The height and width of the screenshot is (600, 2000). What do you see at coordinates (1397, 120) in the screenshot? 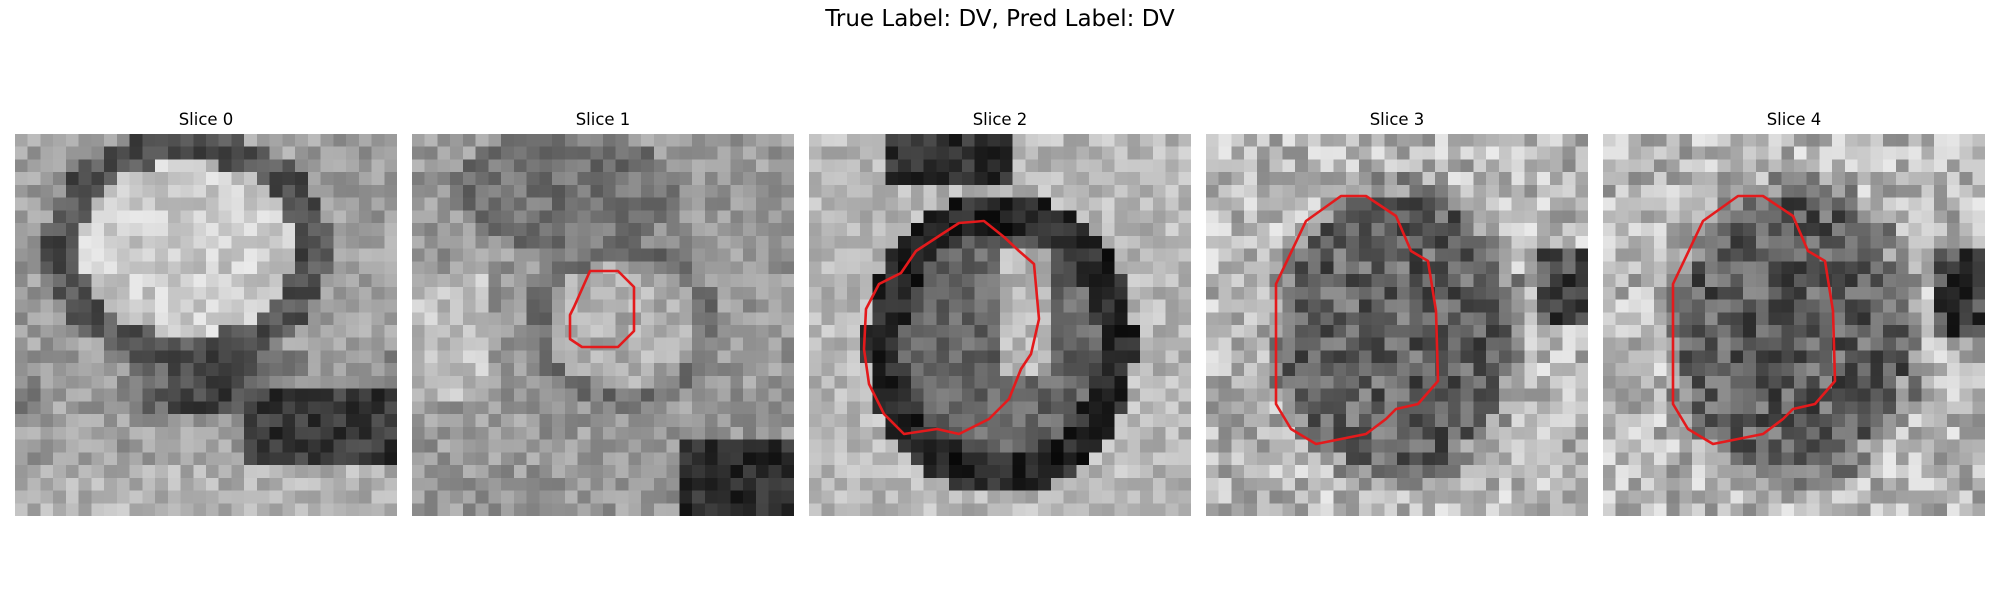
I see `slice-title: Slice 3` at bounding box center [1397, 120].